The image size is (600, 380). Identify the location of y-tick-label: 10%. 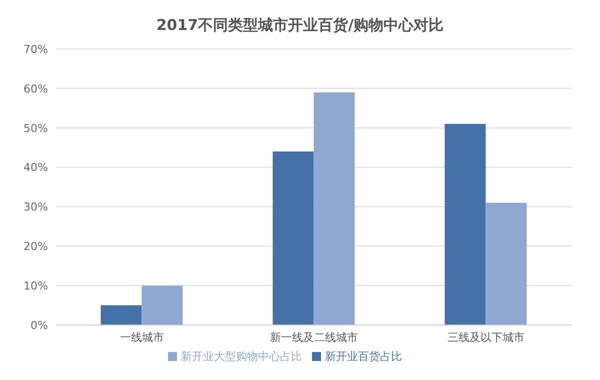
(36, 285).